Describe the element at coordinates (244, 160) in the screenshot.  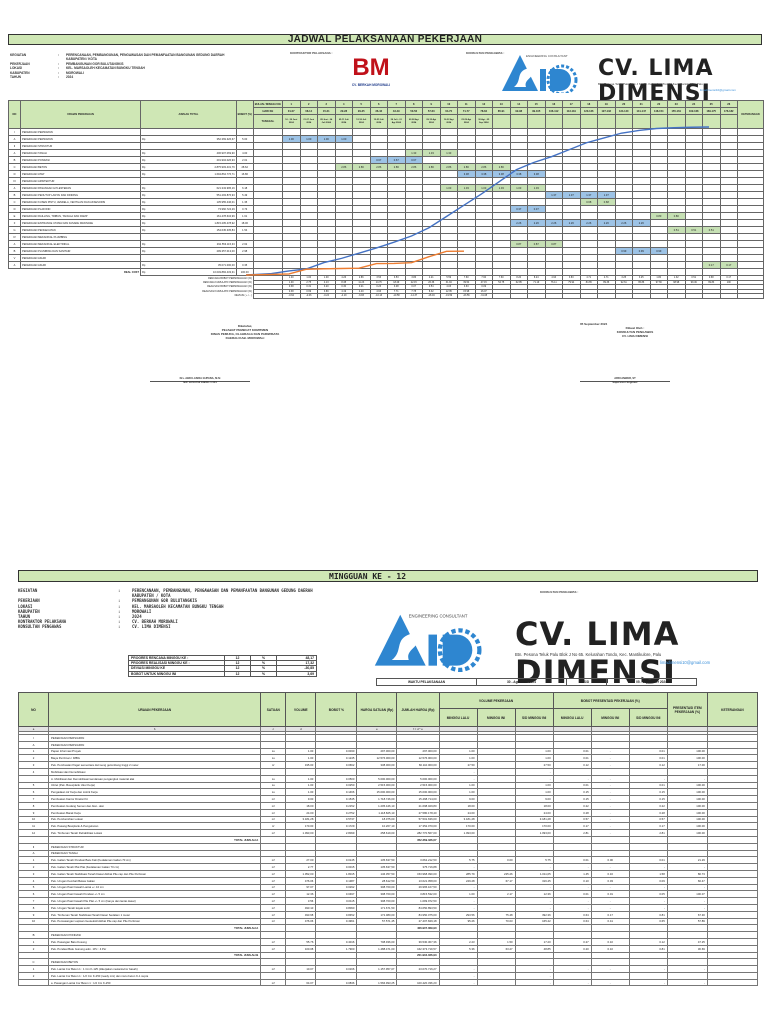
I see `row-bobot: 2.01` at that location.